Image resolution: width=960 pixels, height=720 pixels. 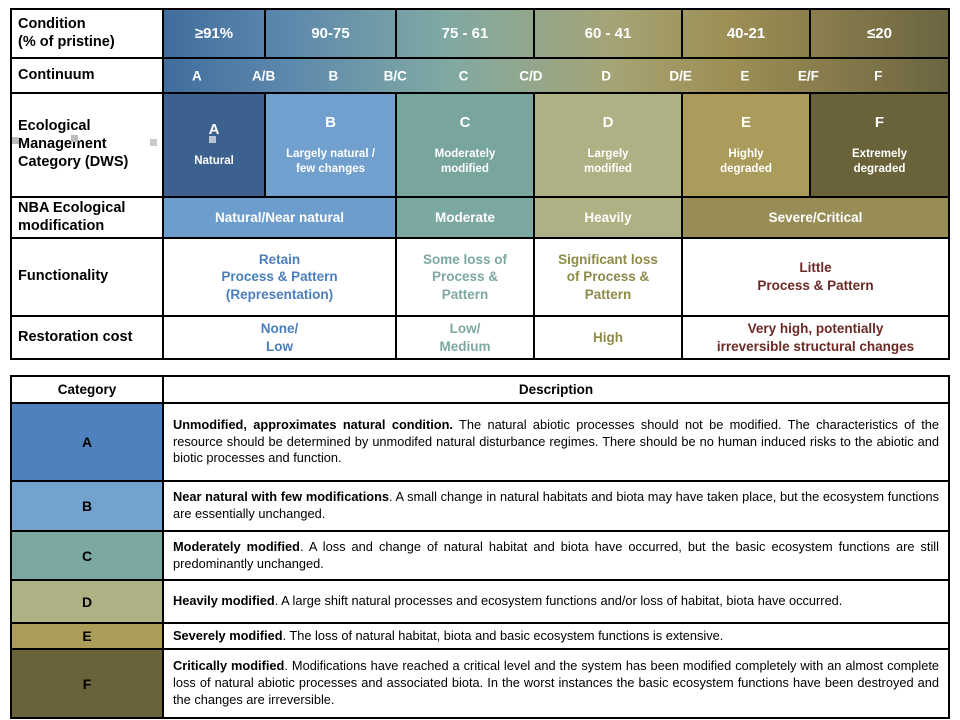 I want to click on nba-cell-heavily: Heavily, so click(x=607, y=217).